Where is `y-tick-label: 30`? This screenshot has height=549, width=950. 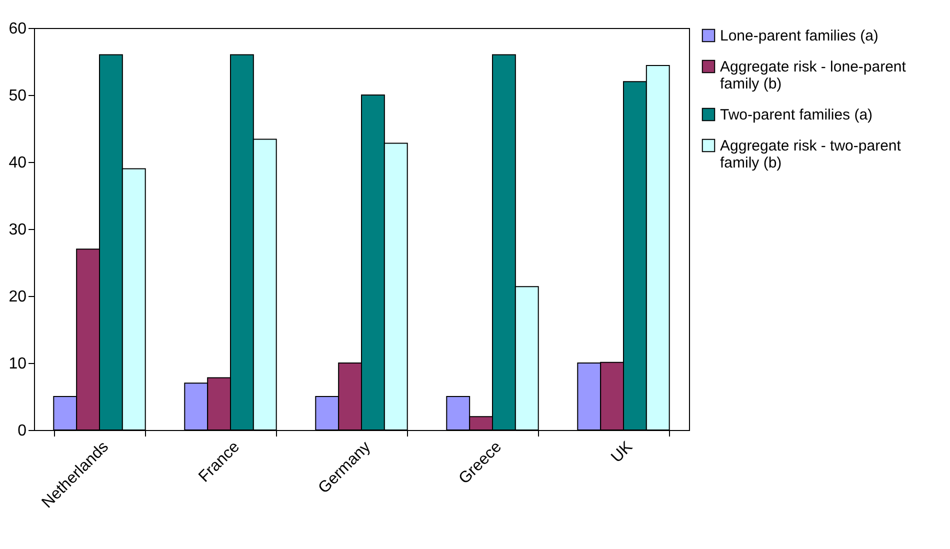
y-tick-label: 30 is located at coordinates (17, 230).